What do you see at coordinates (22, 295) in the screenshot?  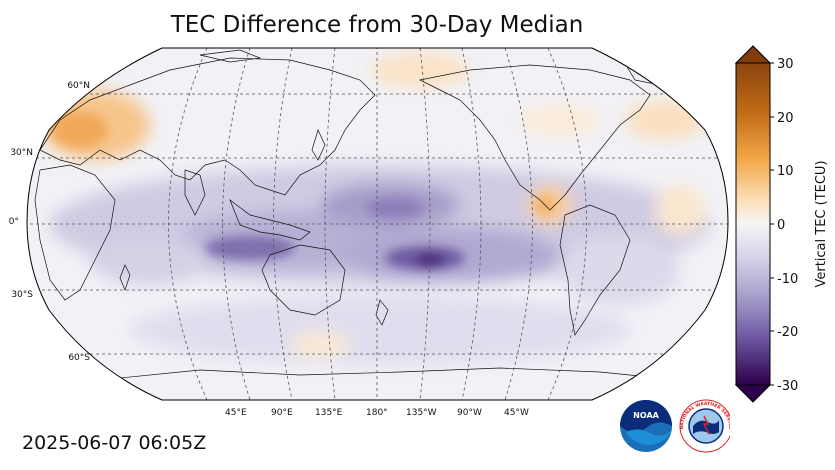 I see `lat-label: 30°S` at bounding box center [22, 295].